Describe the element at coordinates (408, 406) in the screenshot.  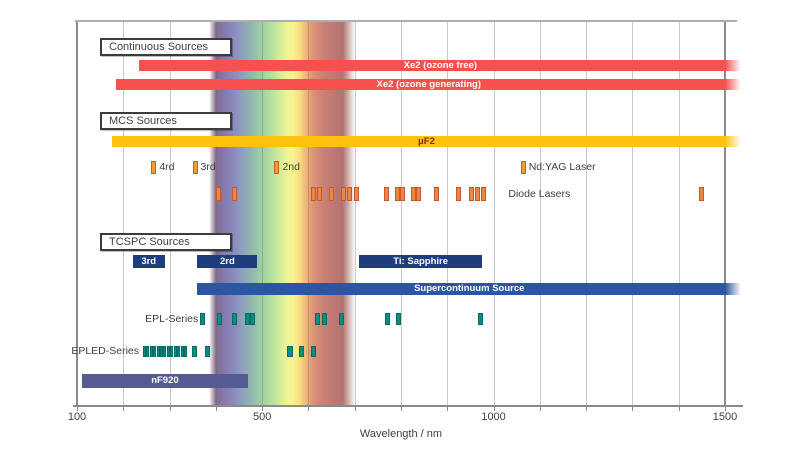
I see `x-axis-line` at that location.